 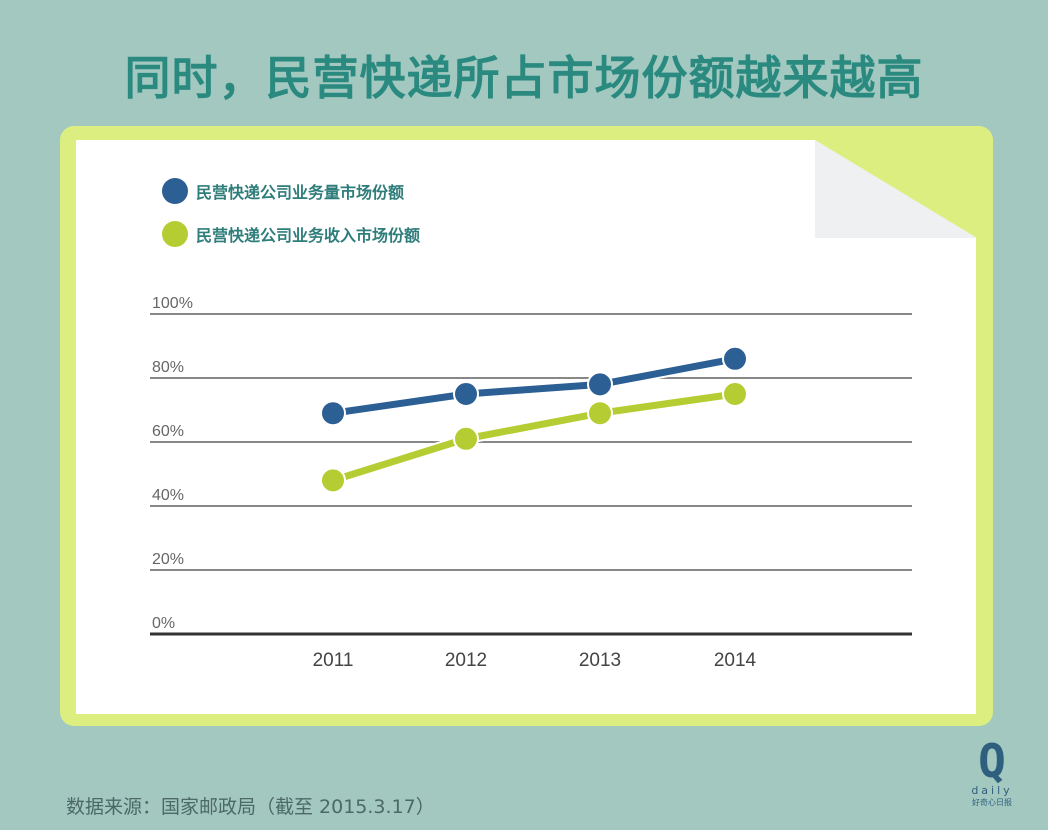 I want to click on y-tick-label: 60%, so click(x=168, y=431).